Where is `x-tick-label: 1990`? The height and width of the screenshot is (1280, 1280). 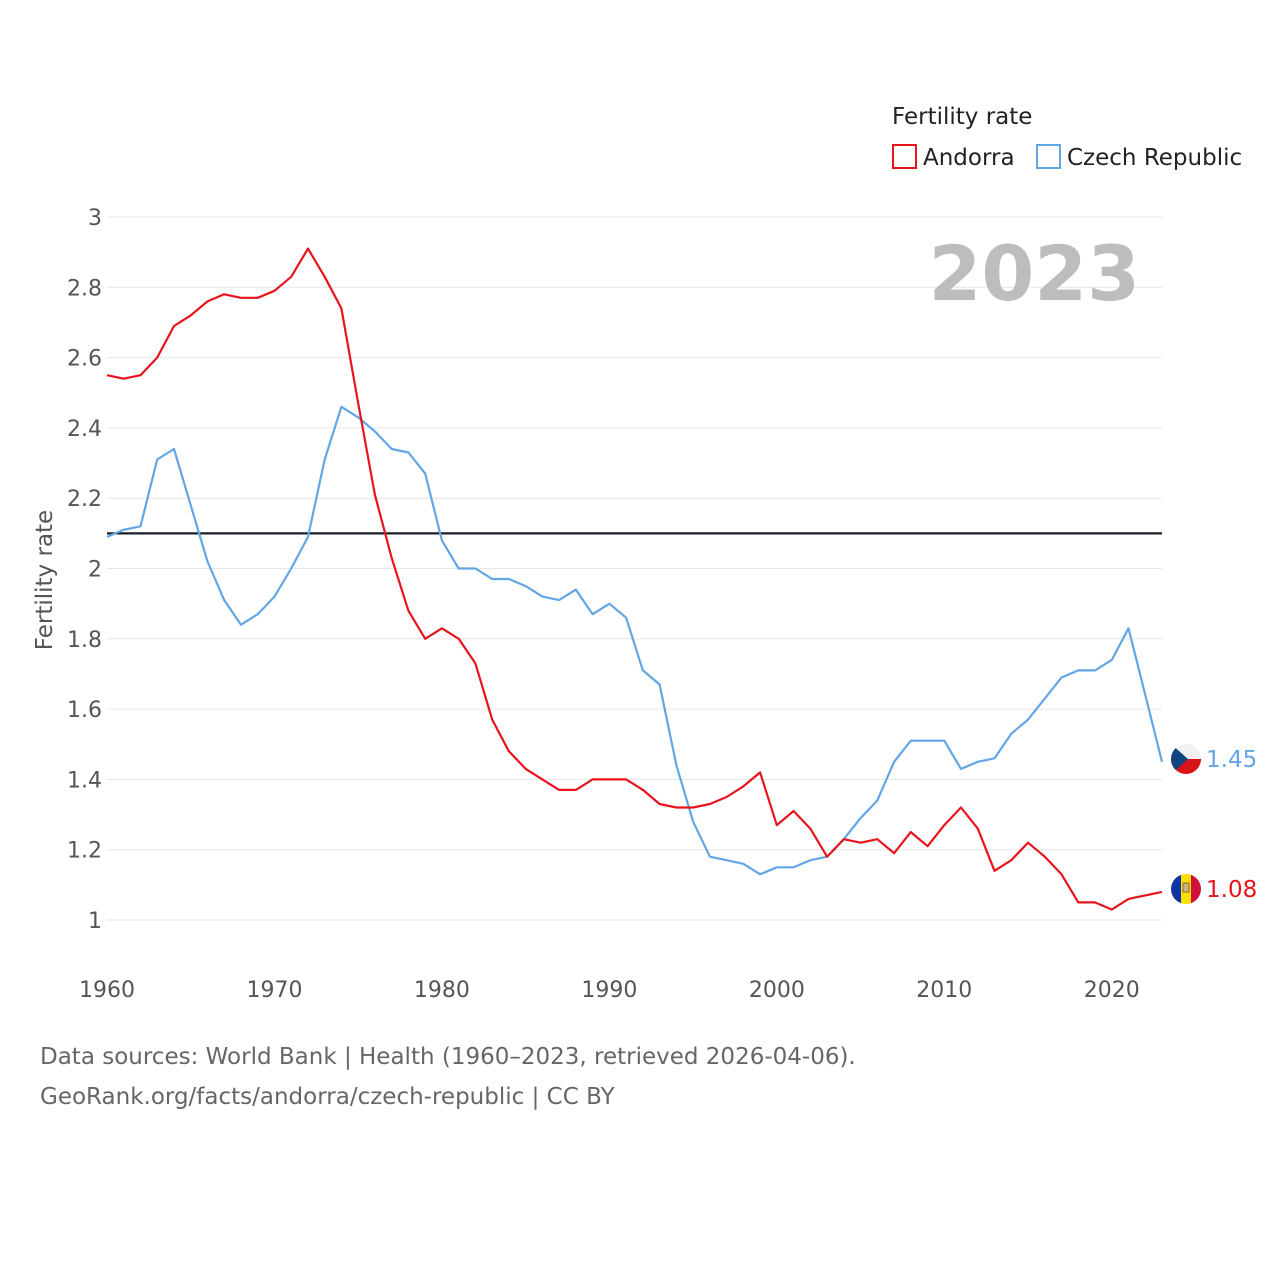
x-tick-label: 1990 is located at coordinates (609, 990).